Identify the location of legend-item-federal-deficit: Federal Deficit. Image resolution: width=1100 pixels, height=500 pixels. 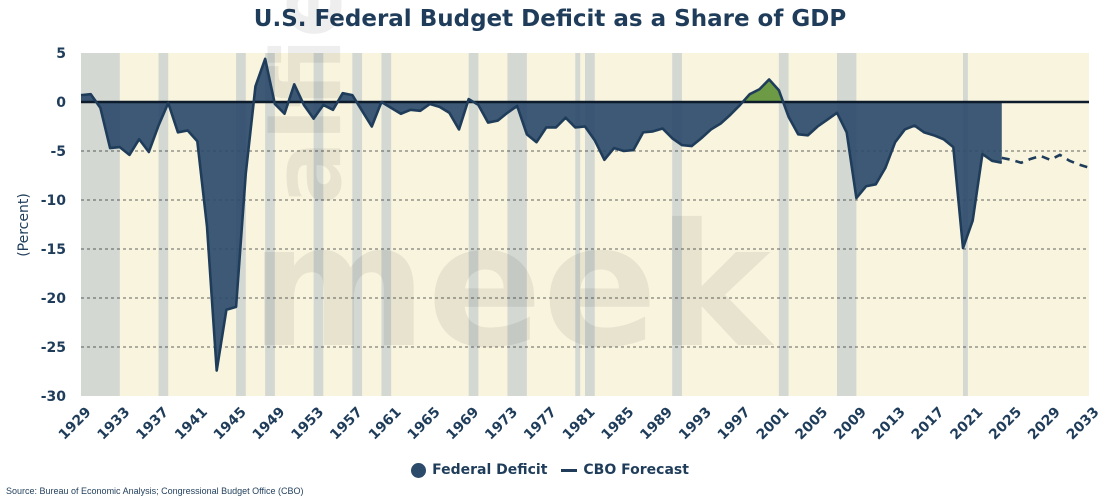
(479, 470).